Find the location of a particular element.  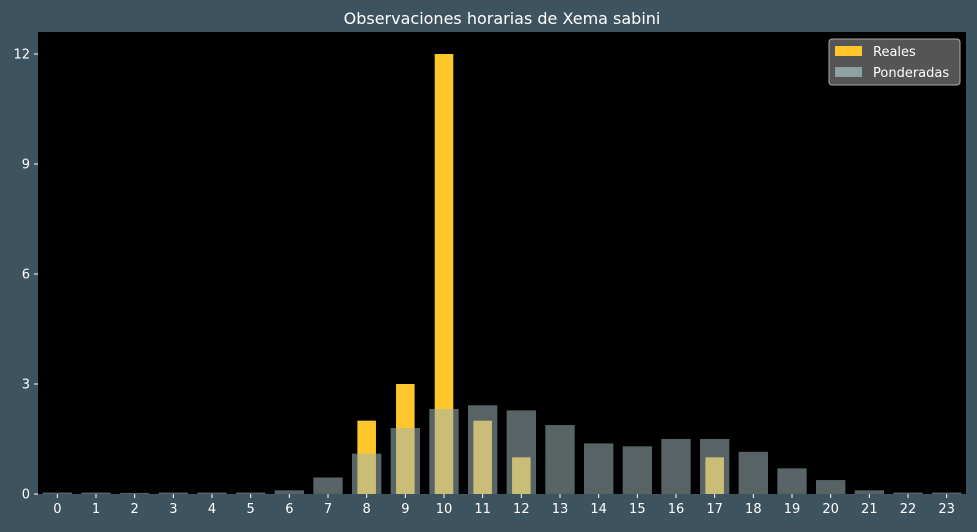

x-axis: 0 1 2 3 4 5 6 7 8 9 10 11 12 13 14 15 16 17 18 19 20 21 22 23 is located at coordinates (504, 505).